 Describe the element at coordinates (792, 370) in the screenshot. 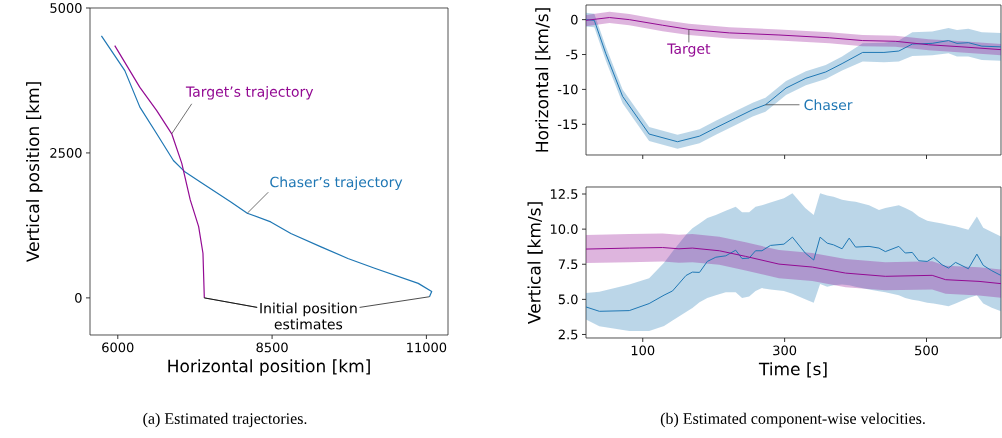

I see `x-axis-title: Time [s]` at that location.